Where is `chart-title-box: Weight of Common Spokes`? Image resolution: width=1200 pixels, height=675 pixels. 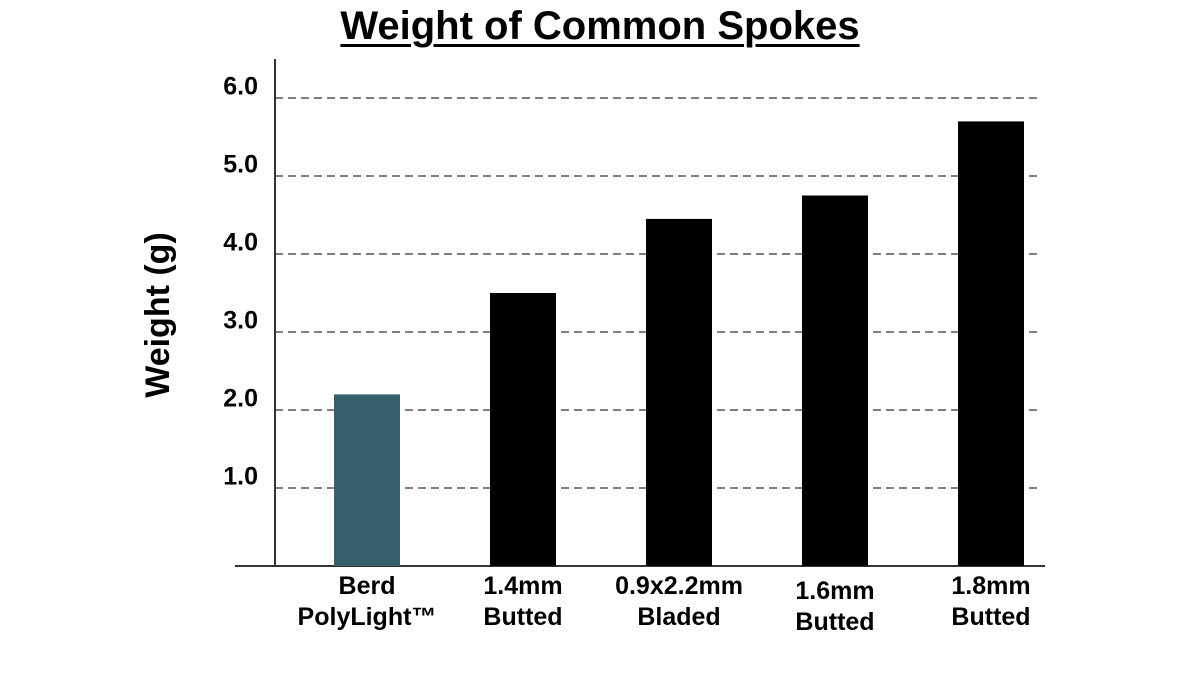 chart-title-box: Weight of Common Spokes is located at coordinates (600, 26).